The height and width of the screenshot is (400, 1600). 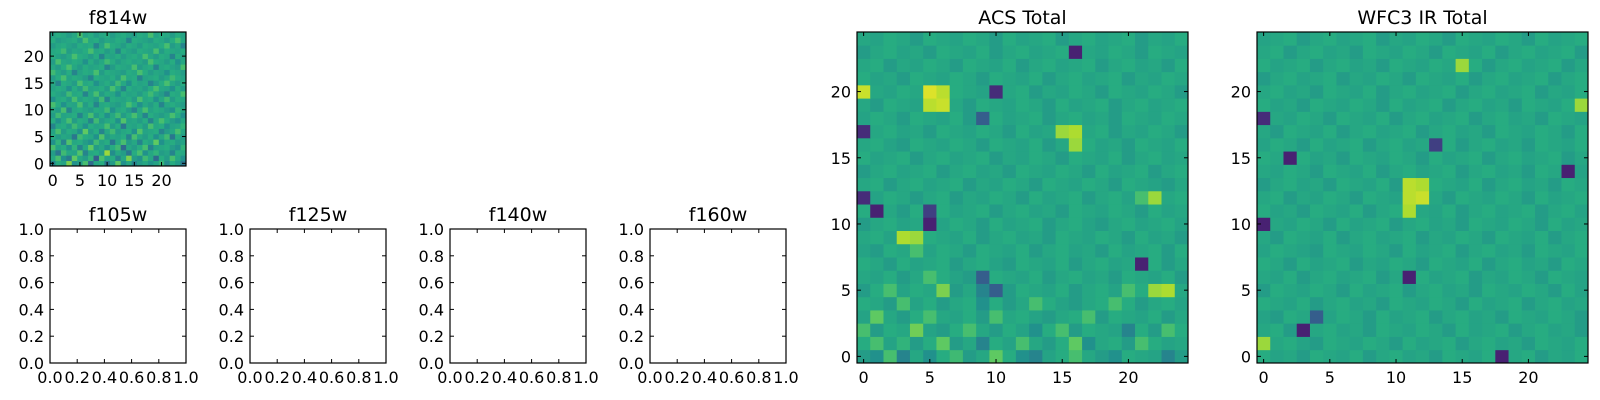 I want to click on y-tick-label: 10, so click(x=34, y=110).